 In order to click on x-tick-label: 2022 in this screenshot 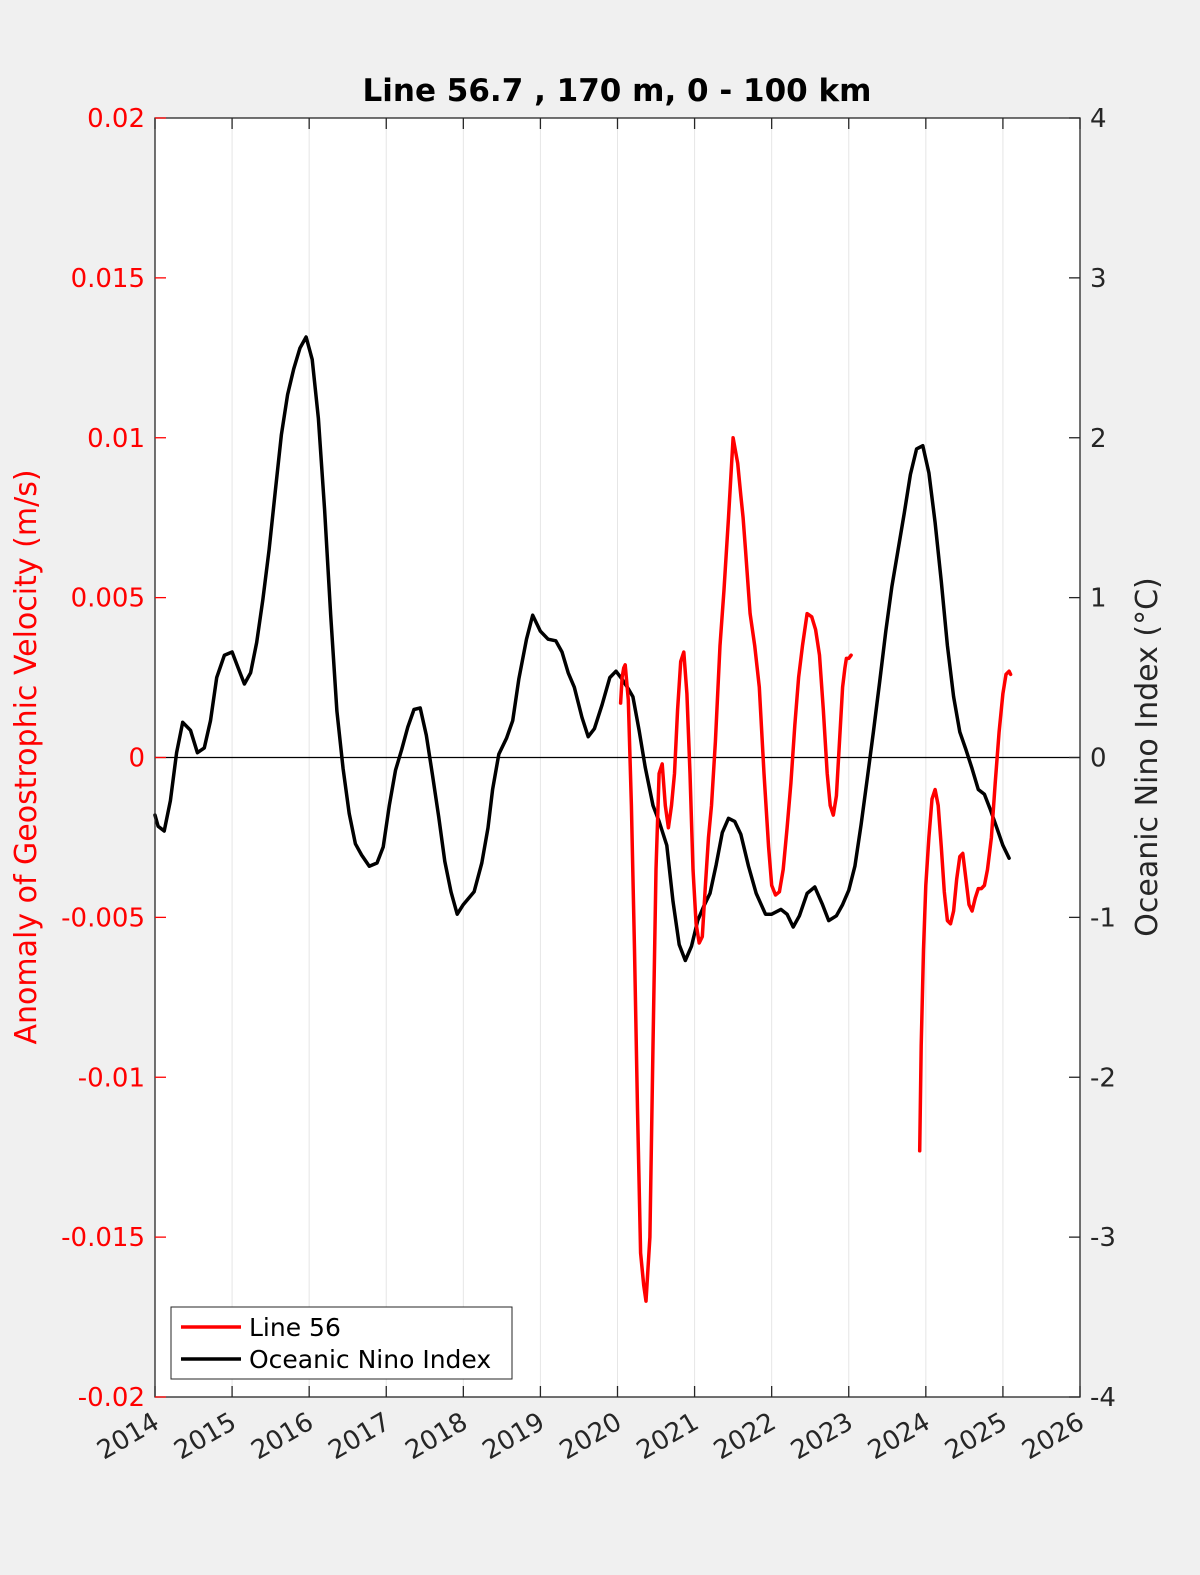, I will do `click(745, 1436)`.